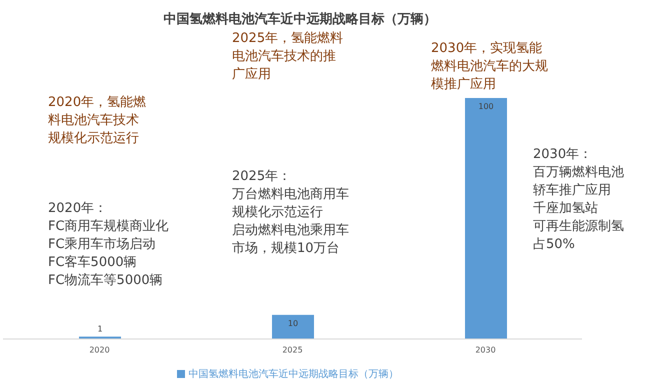  I want to click on annotation: 2020年：, so click(78, 209).